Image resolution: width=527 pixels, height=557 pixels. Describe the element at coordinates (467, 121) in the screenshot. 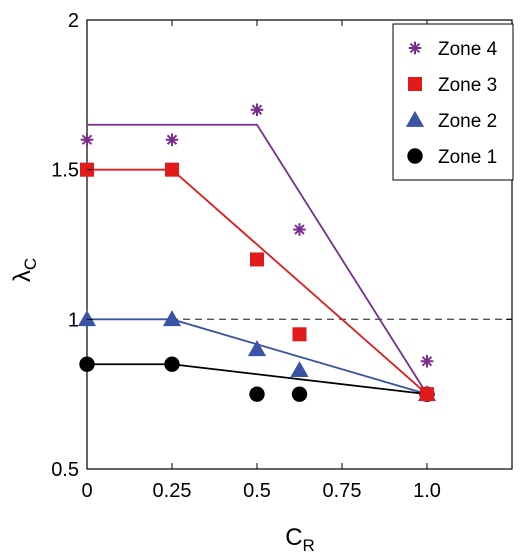

I see `legend-label-zone-2: Zone 2` at that location.